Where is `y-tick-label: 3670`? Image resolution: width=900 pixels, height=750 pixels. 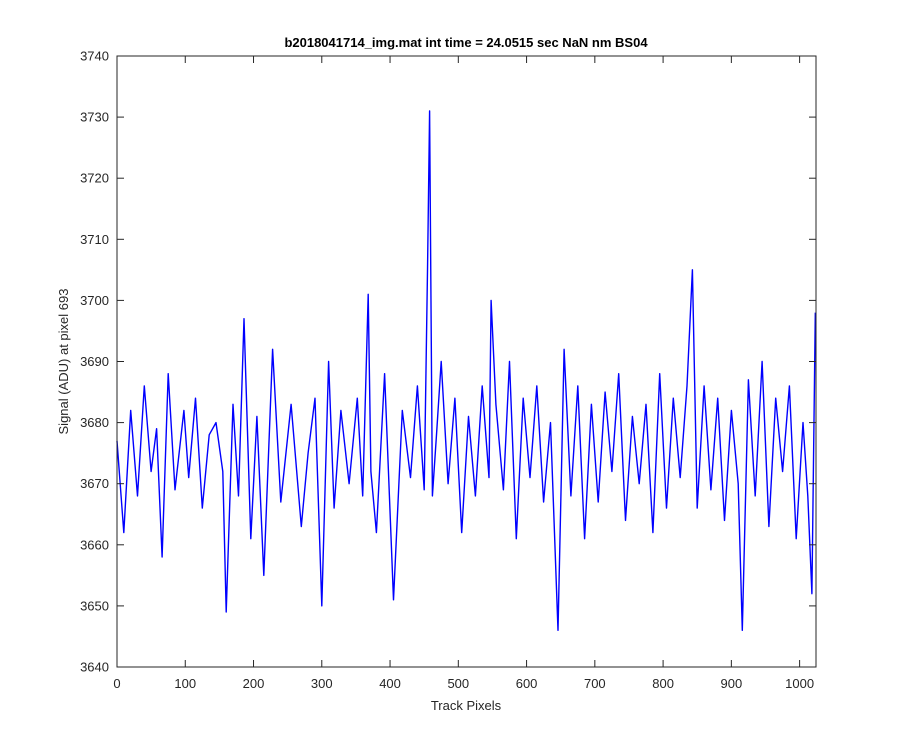 y-tick-label: 3670 is located at coordinates (94, 483).